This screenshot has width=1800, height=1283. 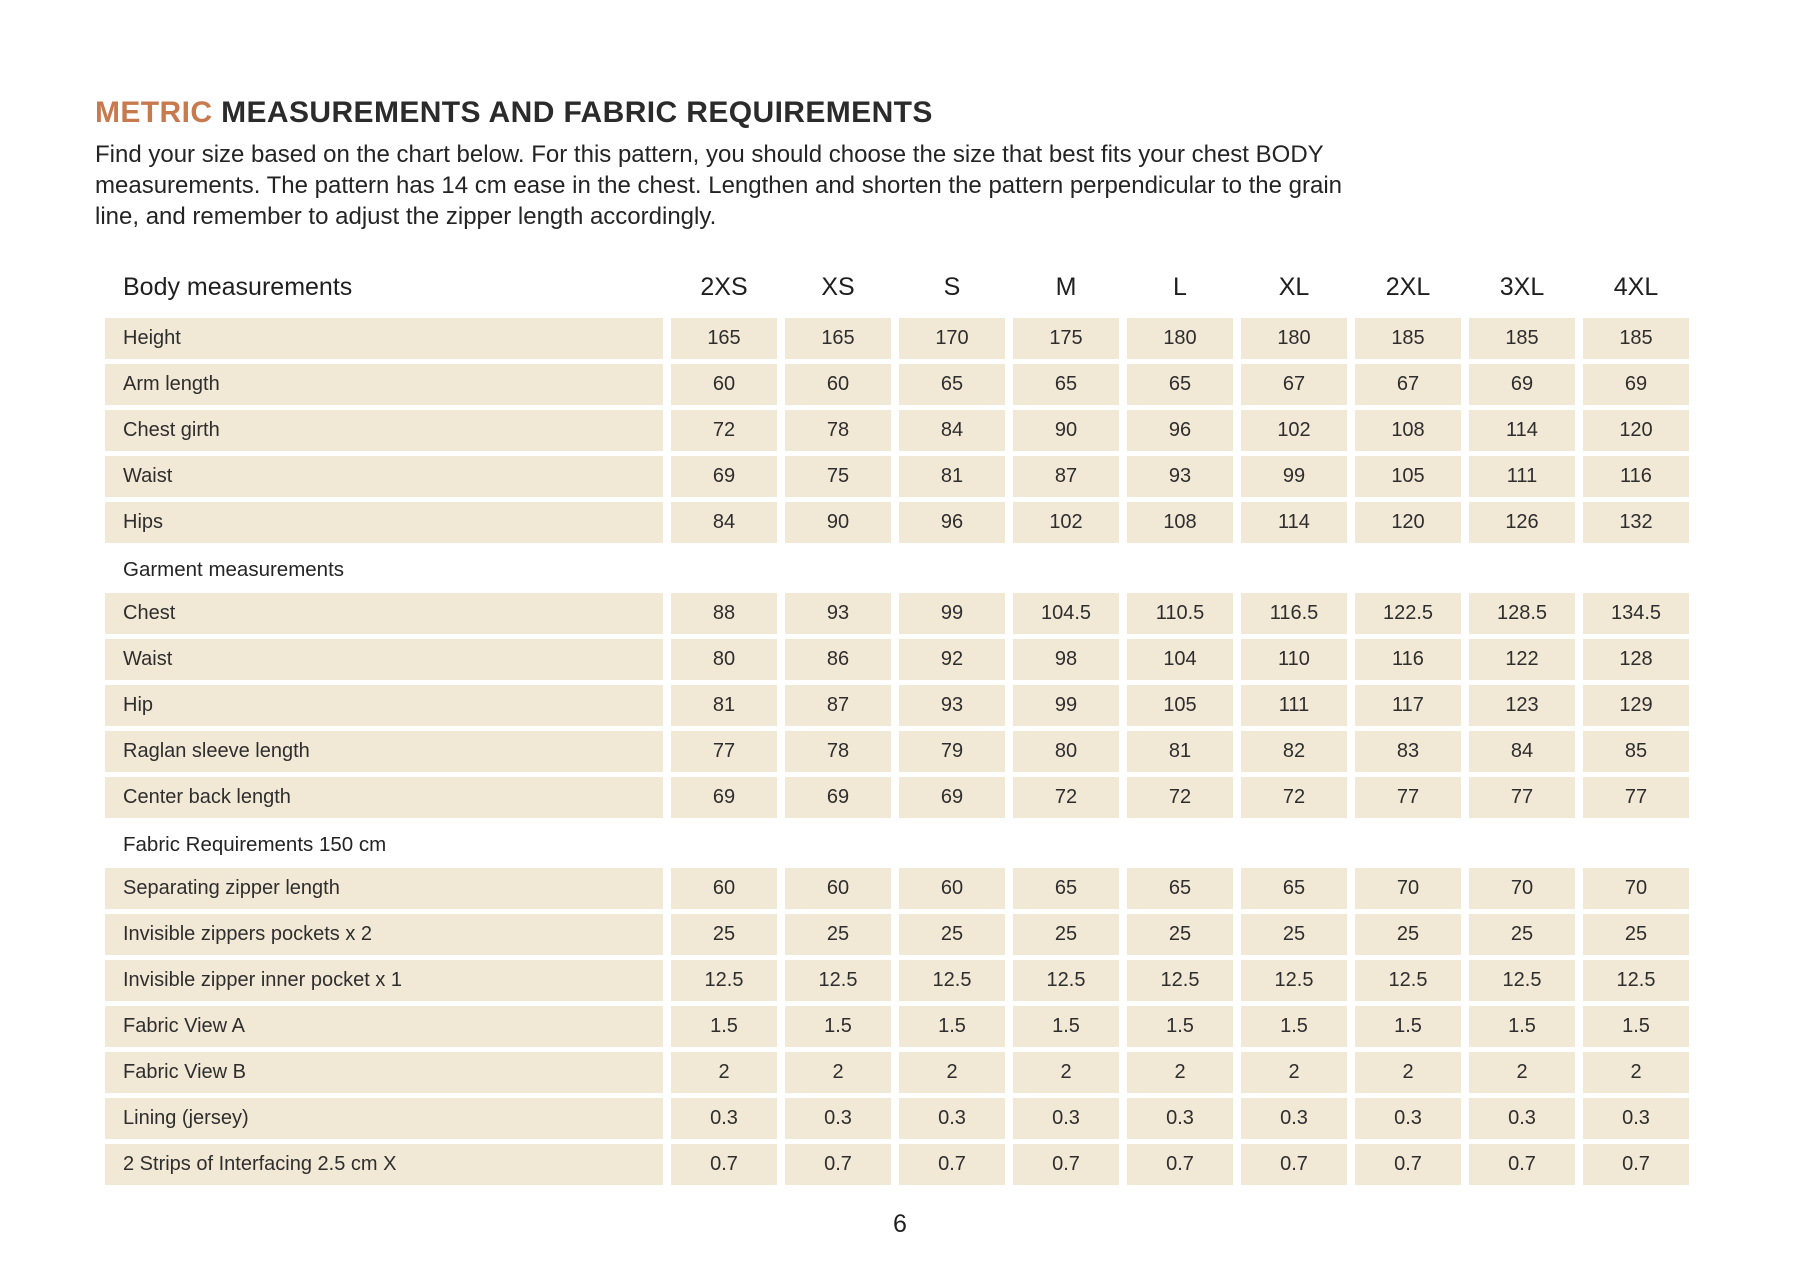 I want to click on row-value: 84, so click(x=724, y=522).